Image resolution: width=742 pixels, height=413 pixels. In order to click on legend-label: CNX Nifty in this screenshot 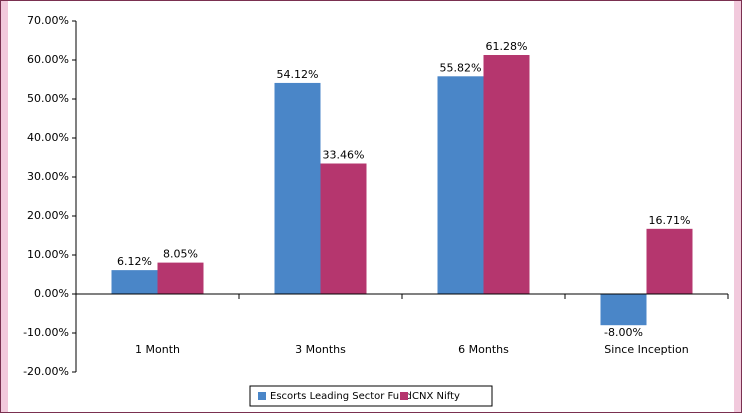, I will do `click(436, 396)`.